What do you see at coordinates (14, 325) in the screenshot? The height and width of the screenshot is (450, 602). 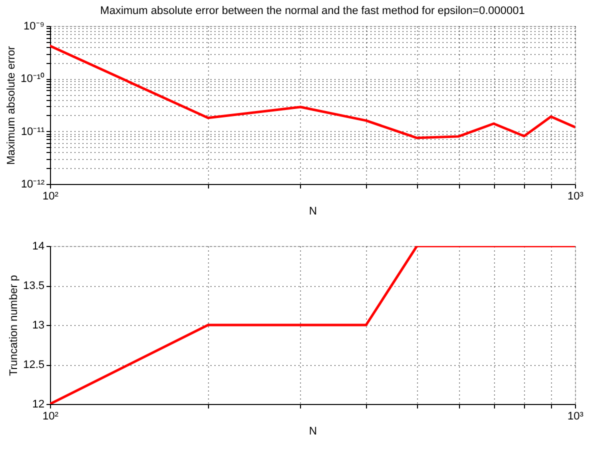 I see `y-axis-title: Truncation number p` at bounding box center [14, 325].